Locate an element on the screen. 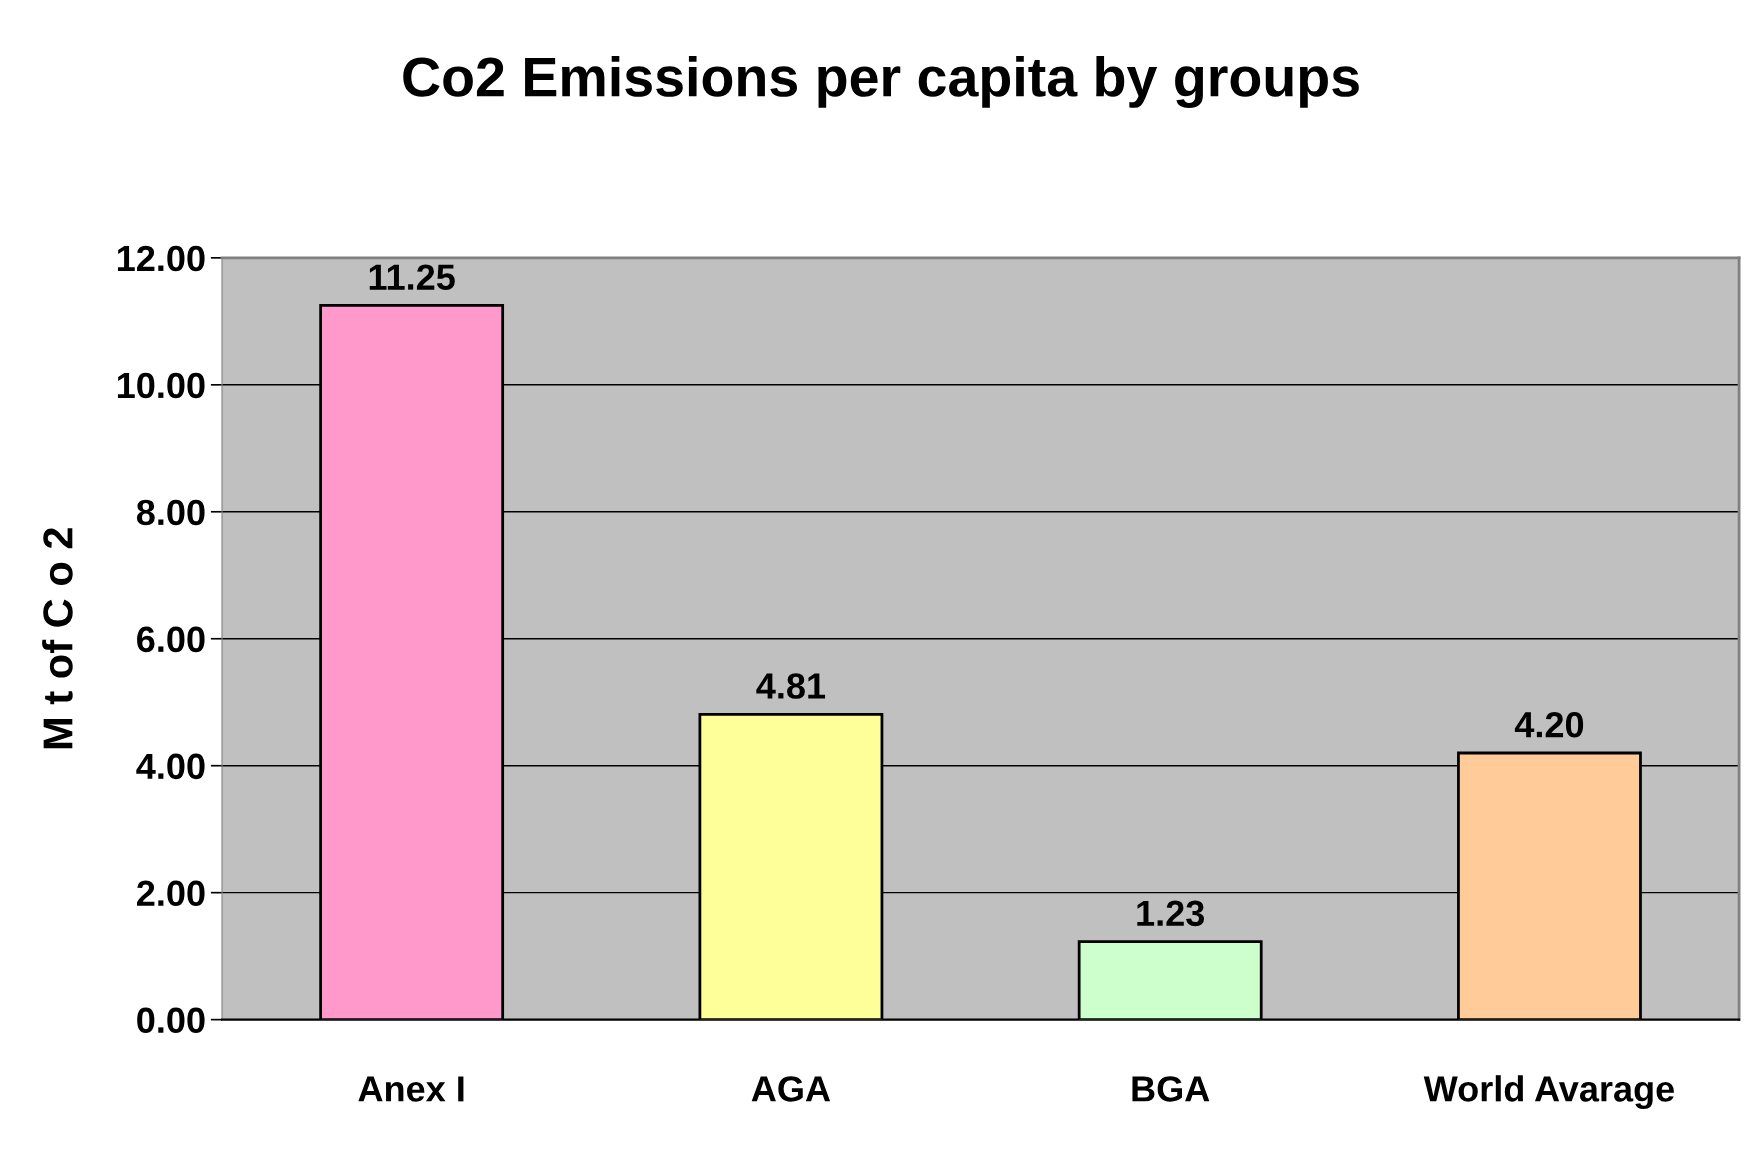 The height and width of the screenshot is (1172, 1762). data-label: 1.23 is located at coordinates (1171, 913).